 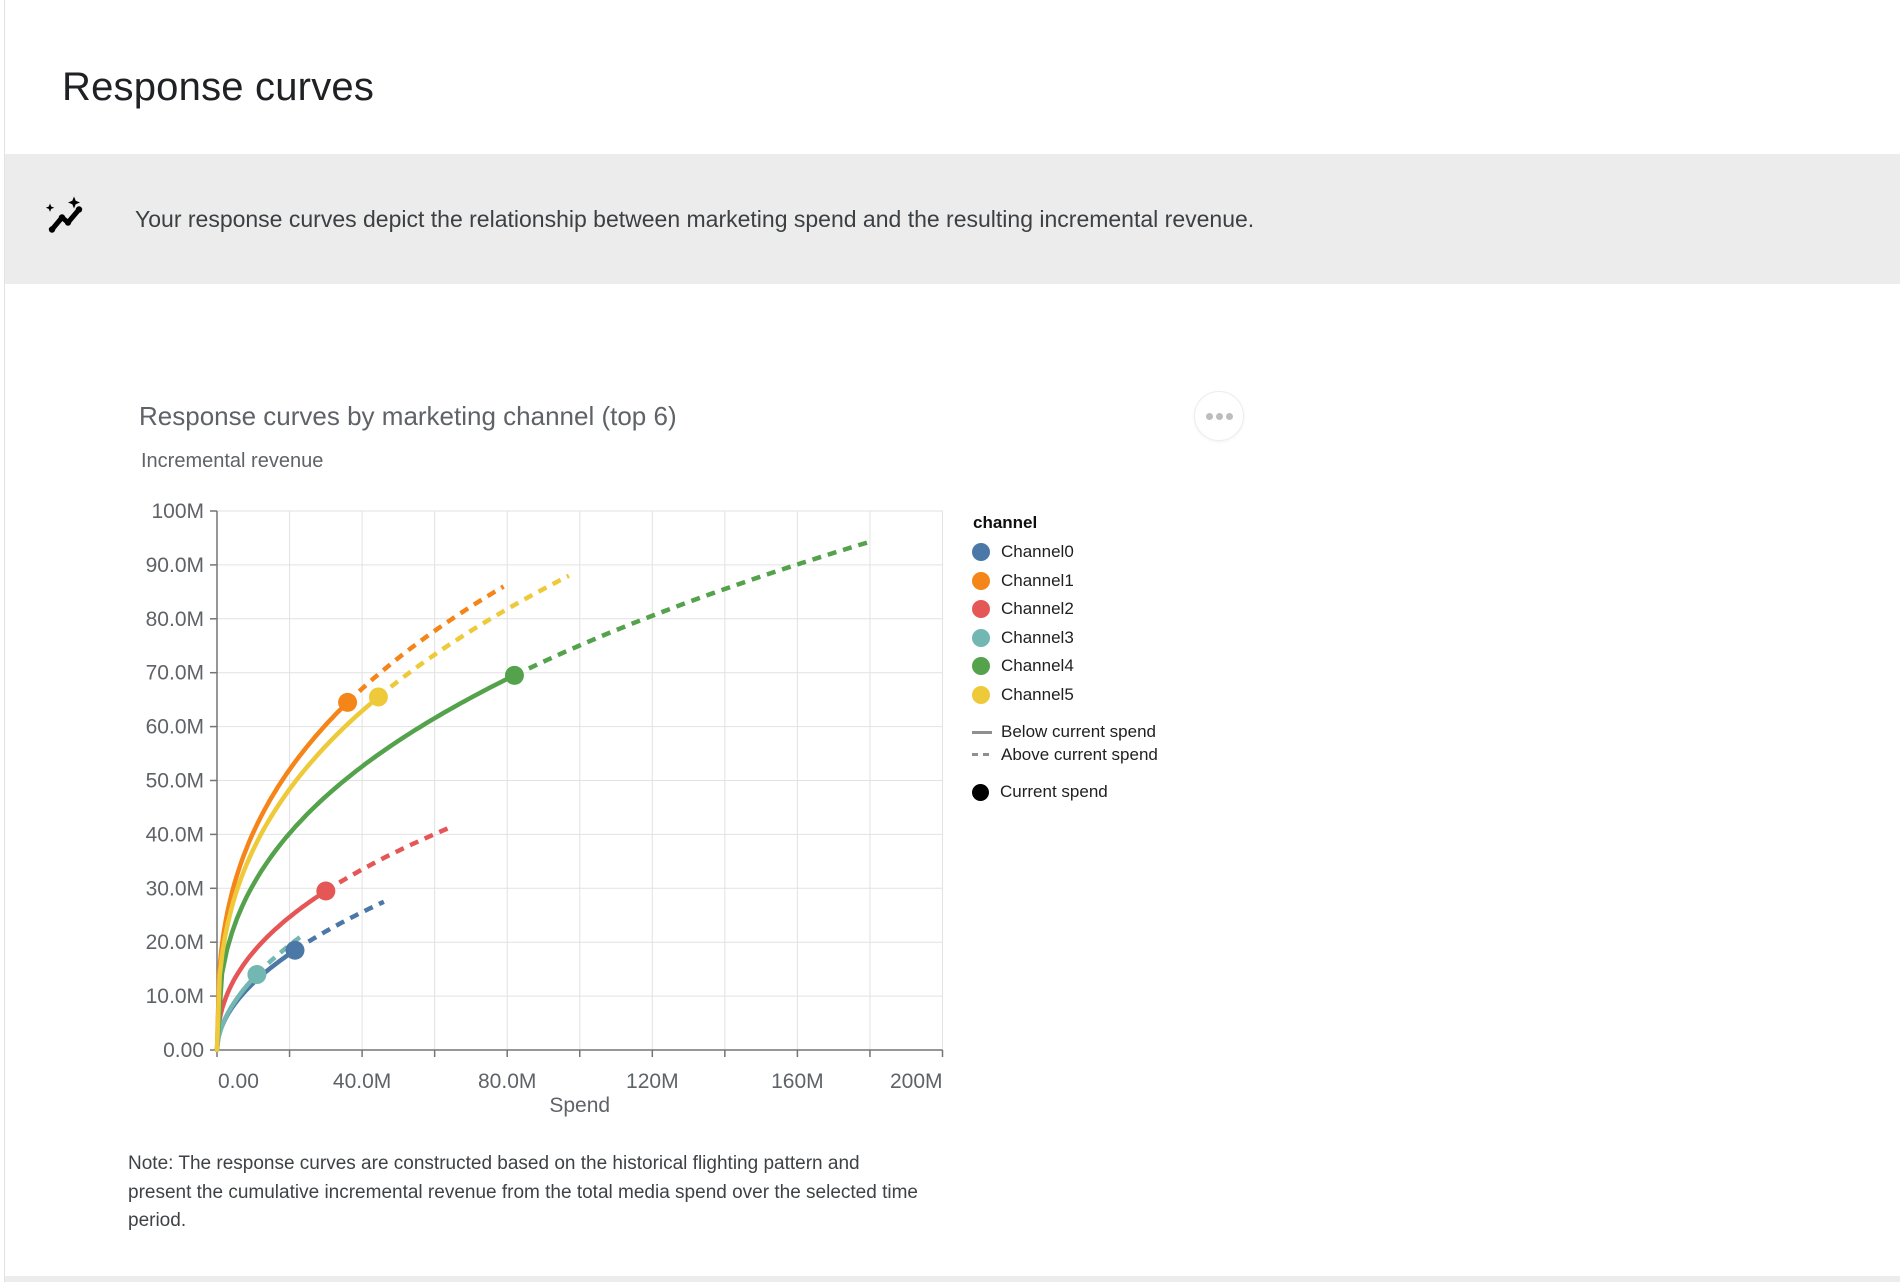 I want to click on legend-item-Channel0: Channel0, so click(x=1091, y=552).